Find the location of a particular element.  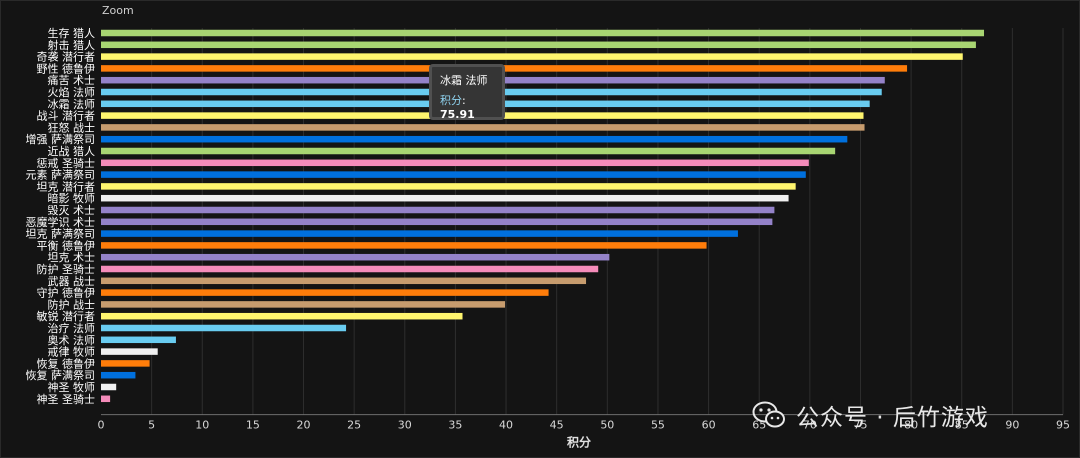

x-axis-title: 积分 is located at coordinates (579, 442).